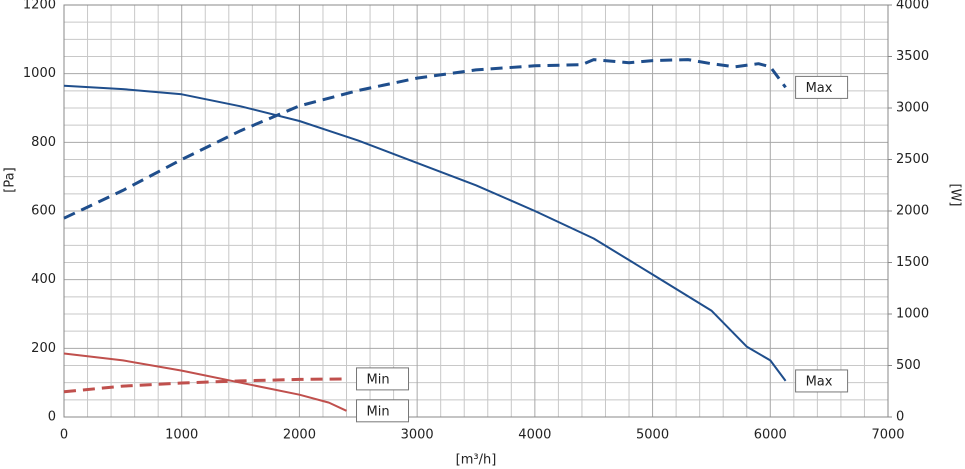 The height and width of the screenshot is (469, 965). Describe the element at coordinates (52, 417) in the screenshot. I see `y-tick-label: 0` at that location.